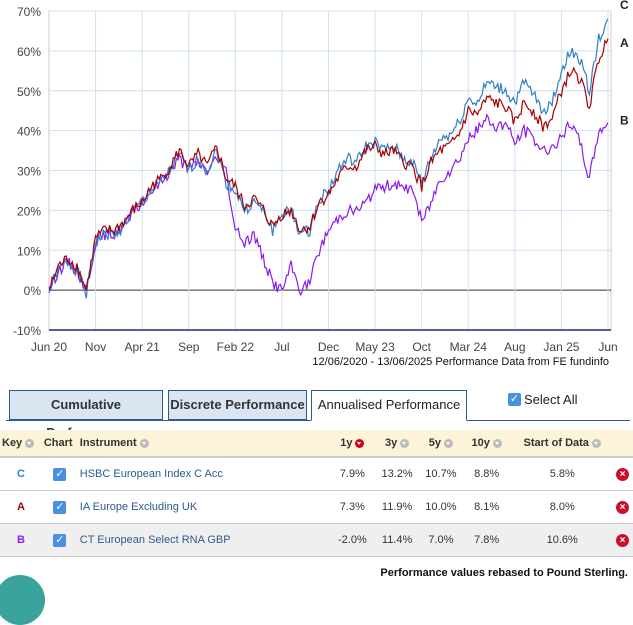 This screenshot has width=633, height=625. Describe the element at coordinates (624, 43) in the screenshot. I see `series-label: A` at that location.